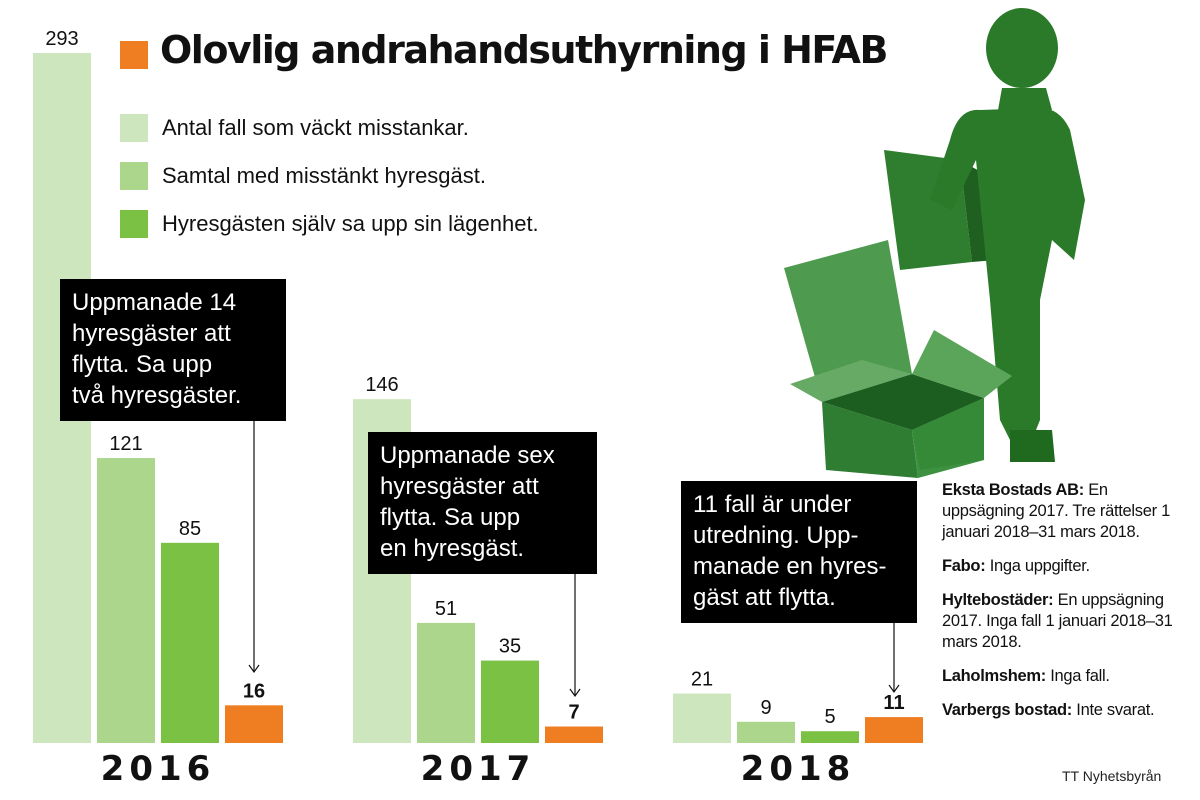 This screenshot has height=800, width=1200. I want to click on bar-2017-s3, so click(574, 734).